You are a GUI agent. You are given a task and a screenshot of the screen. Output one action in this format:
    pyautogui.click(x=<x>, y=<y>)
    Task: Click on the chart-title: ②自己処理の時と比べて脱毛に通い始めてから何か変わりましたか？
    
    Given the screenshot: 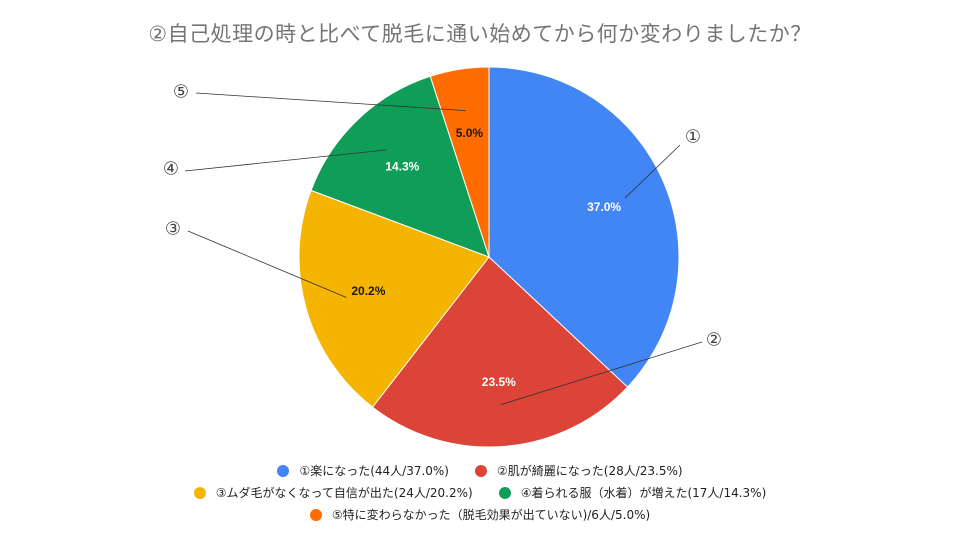 What is the action you would take?
    pyautogui.click(x=480, y=34)
    